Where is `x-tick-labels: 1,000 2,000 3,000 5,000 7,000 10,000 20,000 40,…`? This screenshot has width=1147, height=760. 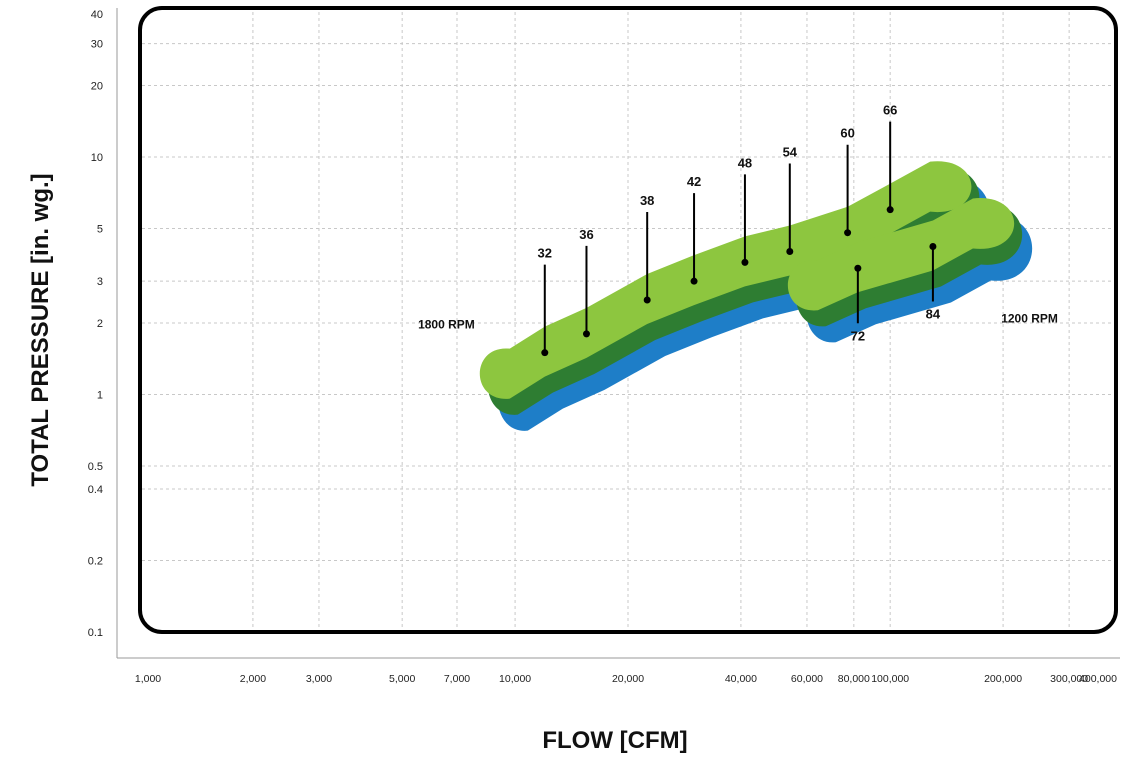 x-tick-labels: 1,000 2,000 3,000 5,000 7,000 10,000 20,000 40,… is located at coordinates (626, 679).